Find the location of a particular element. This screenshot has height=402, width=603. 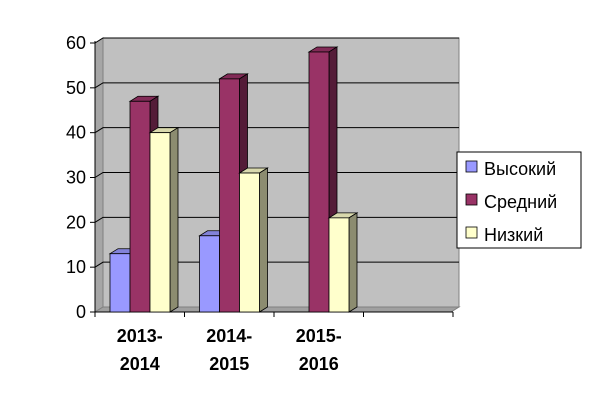

x-tick-label: 2014 is located at coordinates (140, 364).